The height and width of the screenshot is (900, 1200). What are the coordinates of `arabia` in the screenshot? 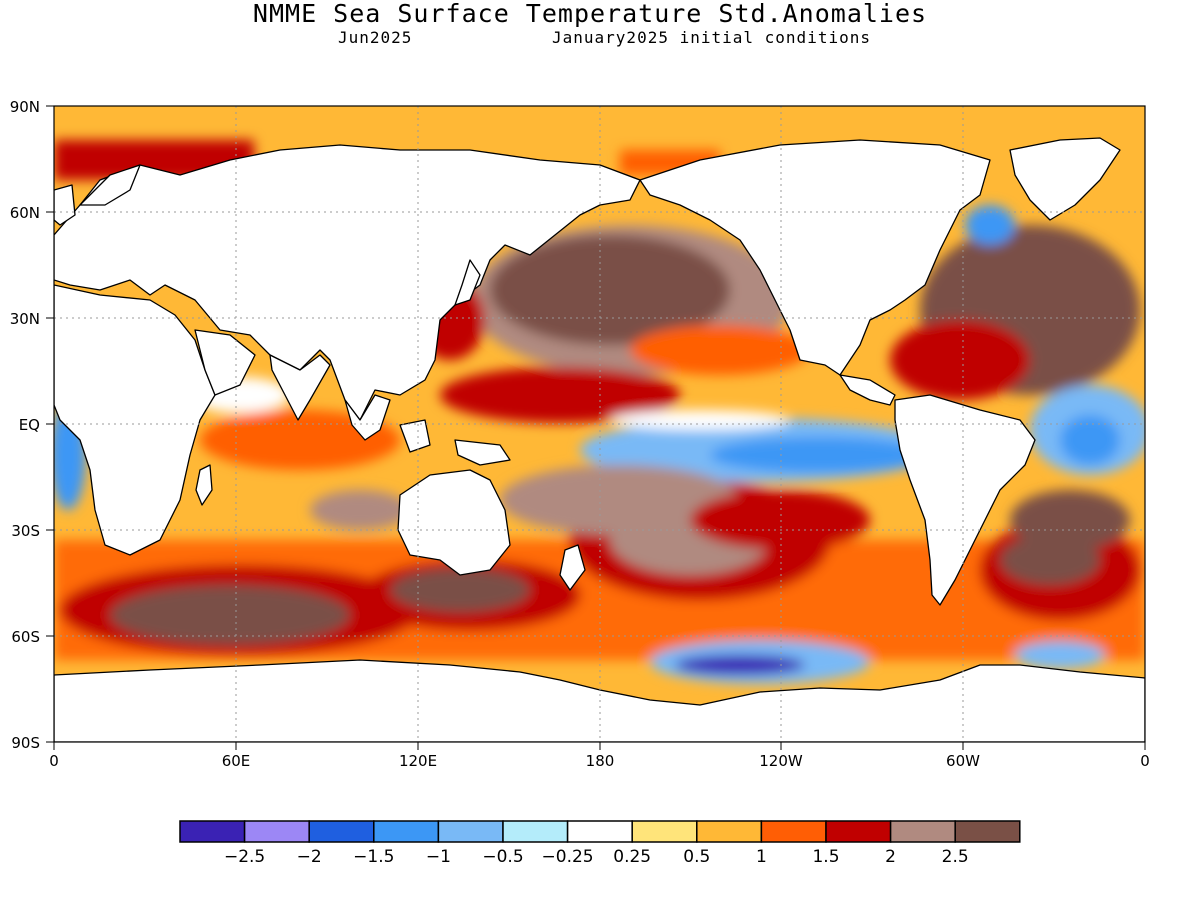 It's located at (225, 362).